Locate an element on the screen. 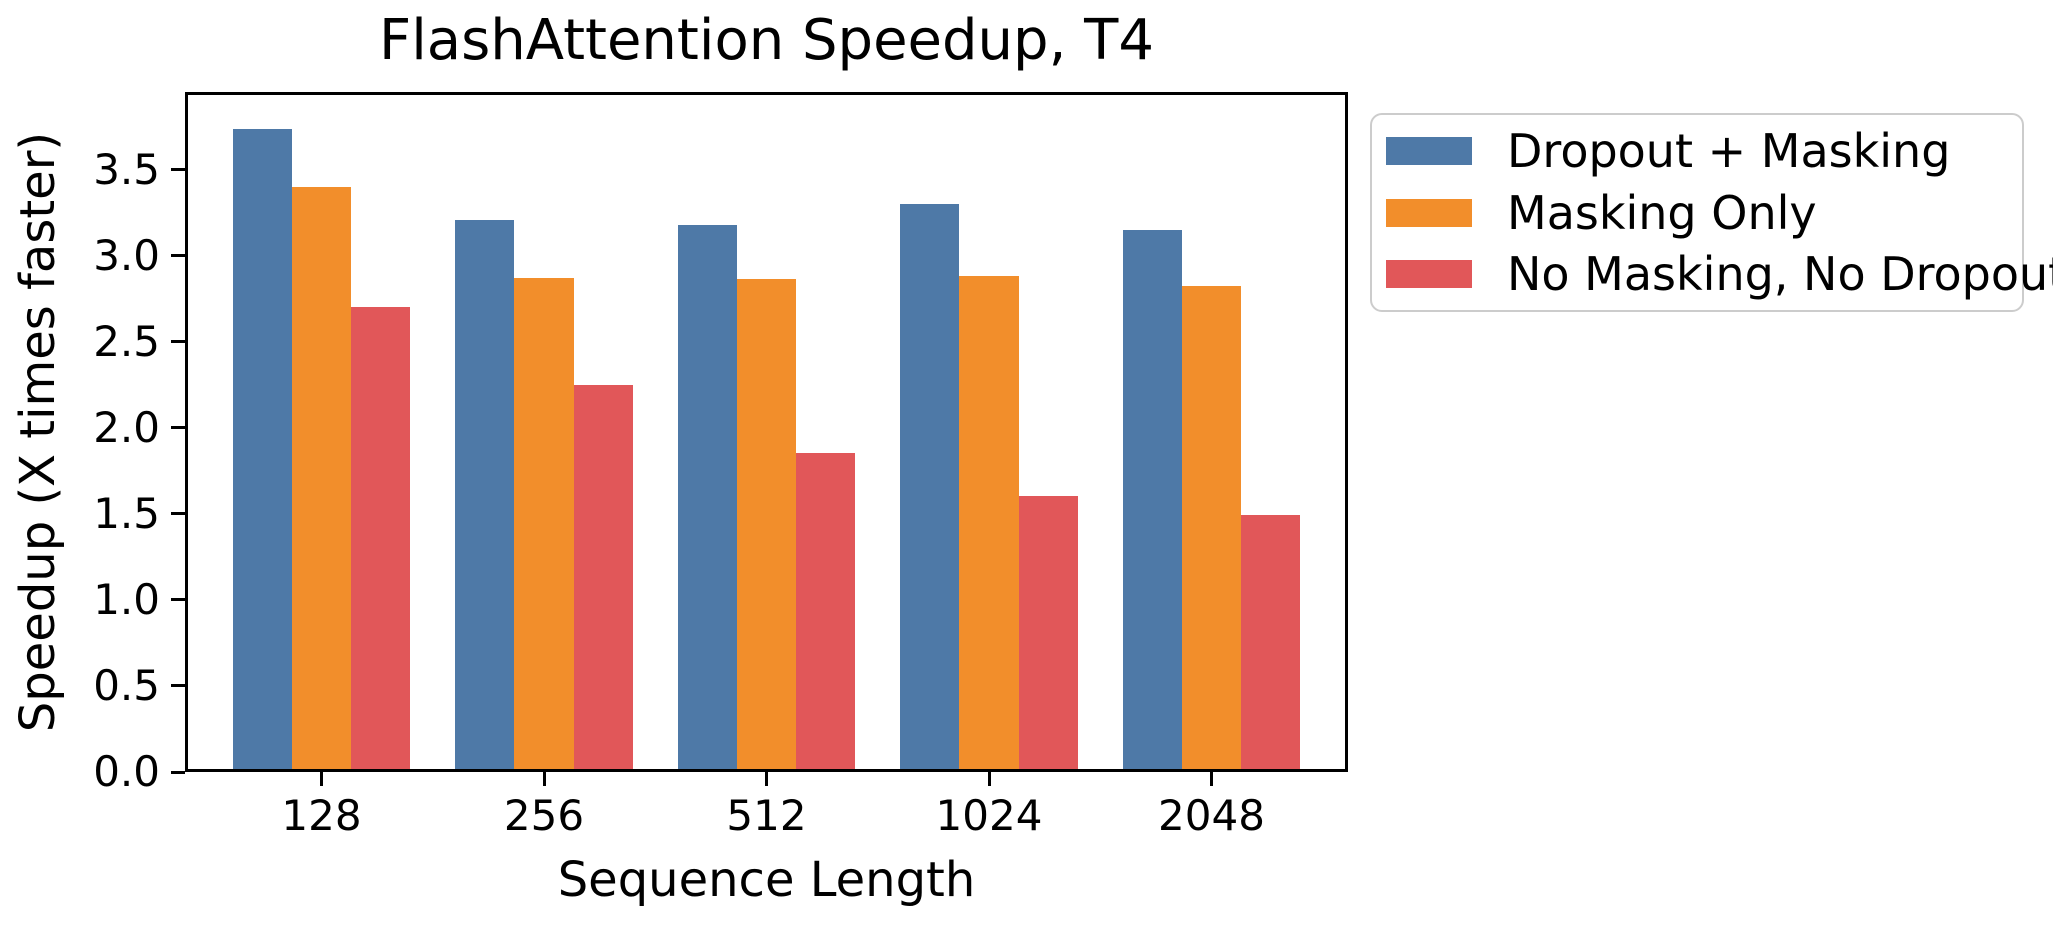 This screenshot has width=2053, height=932. x-tick-label: 1024 is located at coordinates (989, 815).